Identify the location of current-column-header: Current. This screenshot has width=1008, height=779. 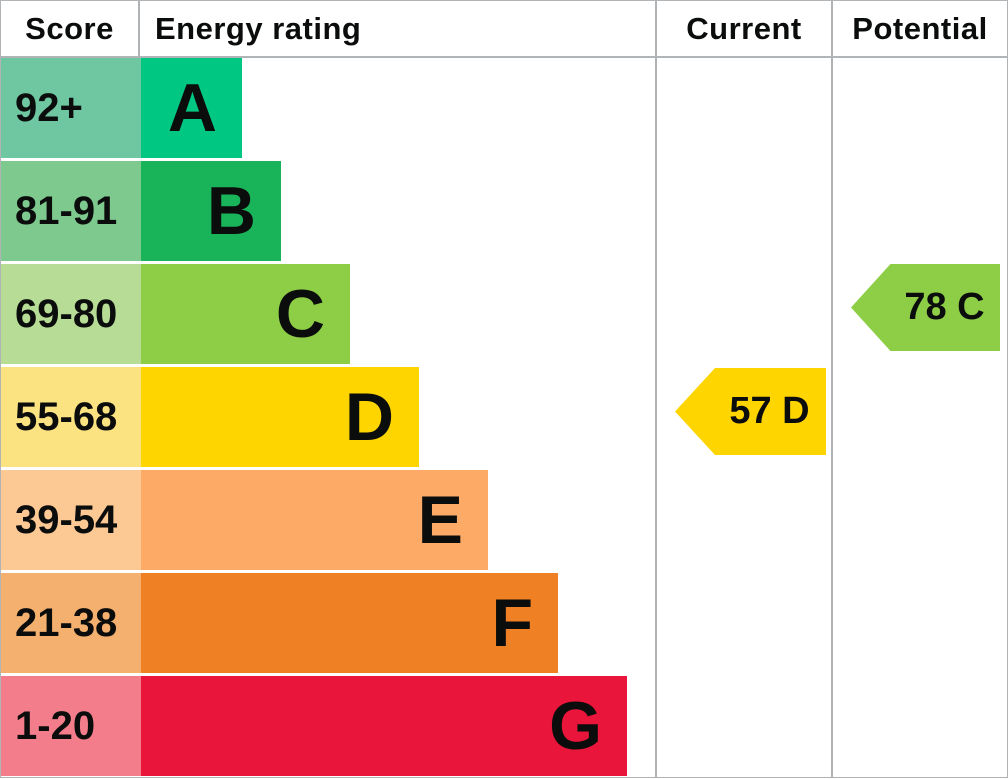
(743, 28).